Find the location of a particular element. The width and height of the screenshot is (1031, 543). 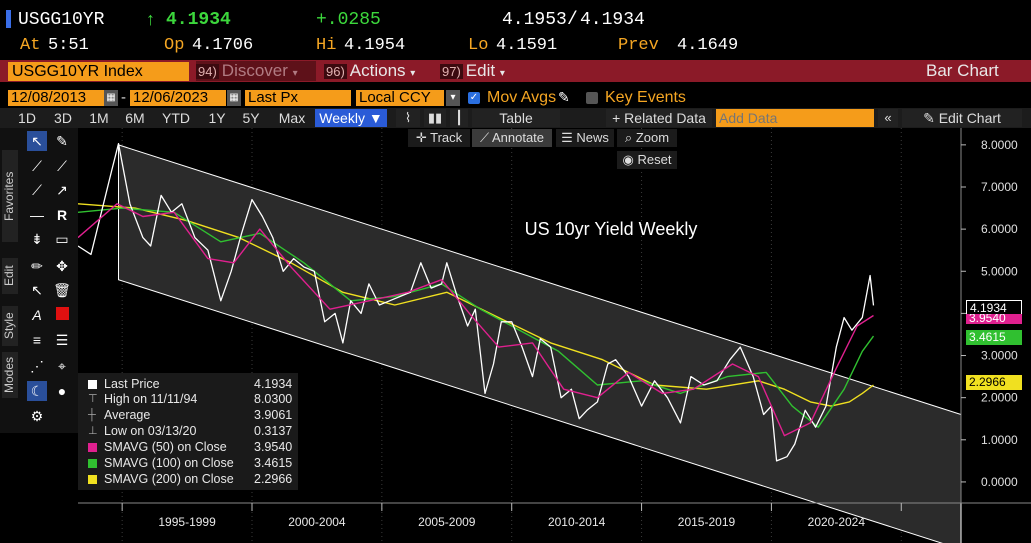

legend-value: 4.1934 is located at coordinates (273, 384).